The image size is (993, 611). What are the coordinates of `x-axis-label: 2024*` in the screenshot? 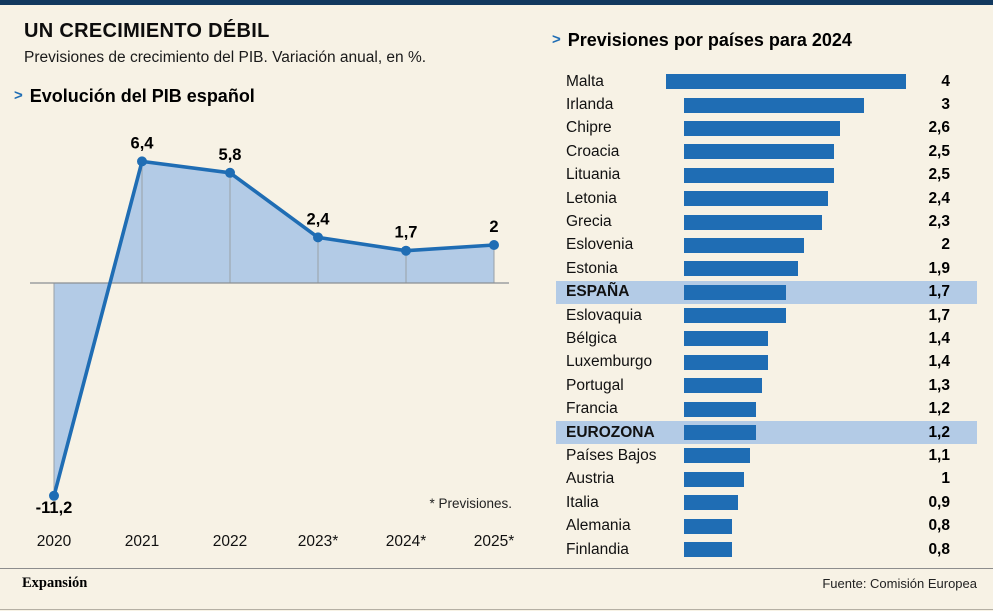 It's located at (406, 541).